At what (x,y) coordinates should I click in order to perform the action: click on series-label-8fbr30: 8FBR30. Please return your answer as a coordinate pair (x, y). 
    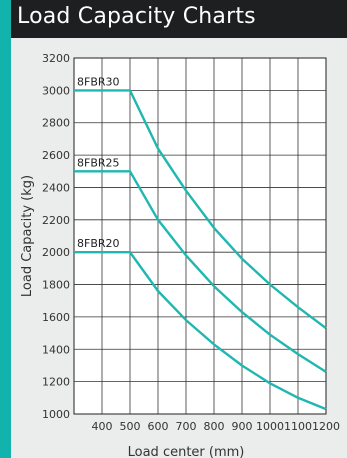
    Looking at the image, I should click on (98, 81).